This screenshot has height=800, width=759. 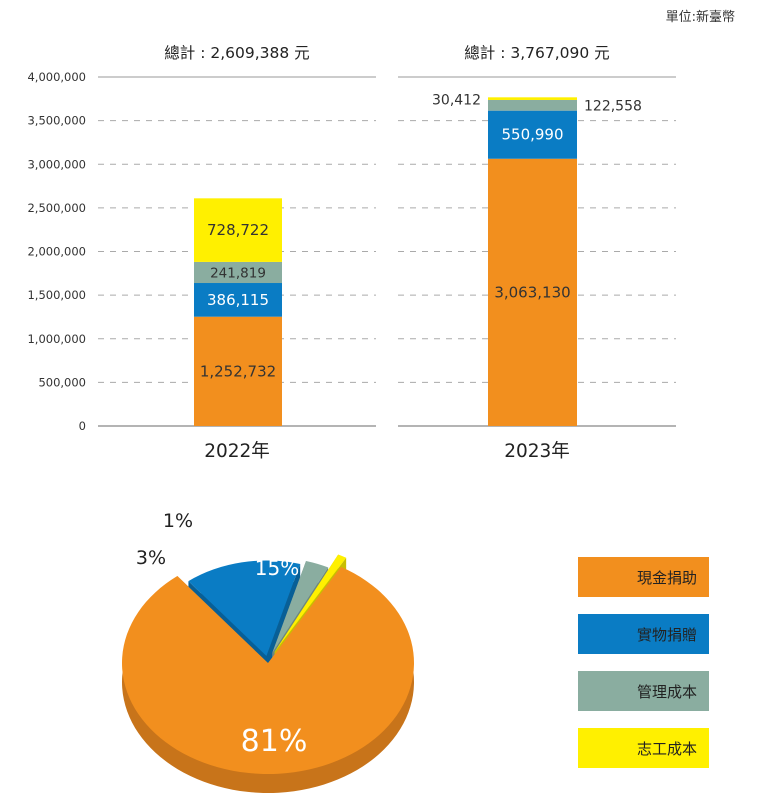 I want to click on total-label: 總計 : 2,609,388 元, so click(x=236, y=53).